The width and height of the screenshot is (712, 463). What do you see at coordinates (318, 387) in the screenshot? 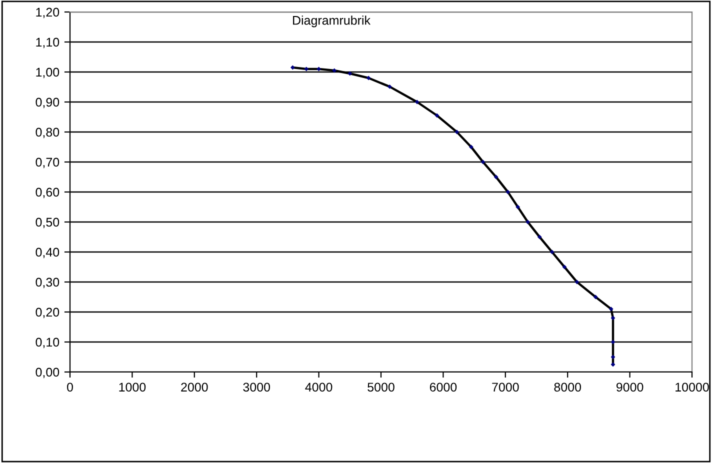
I see `x-tick-label: 4000` at bounding box center [318, 387].